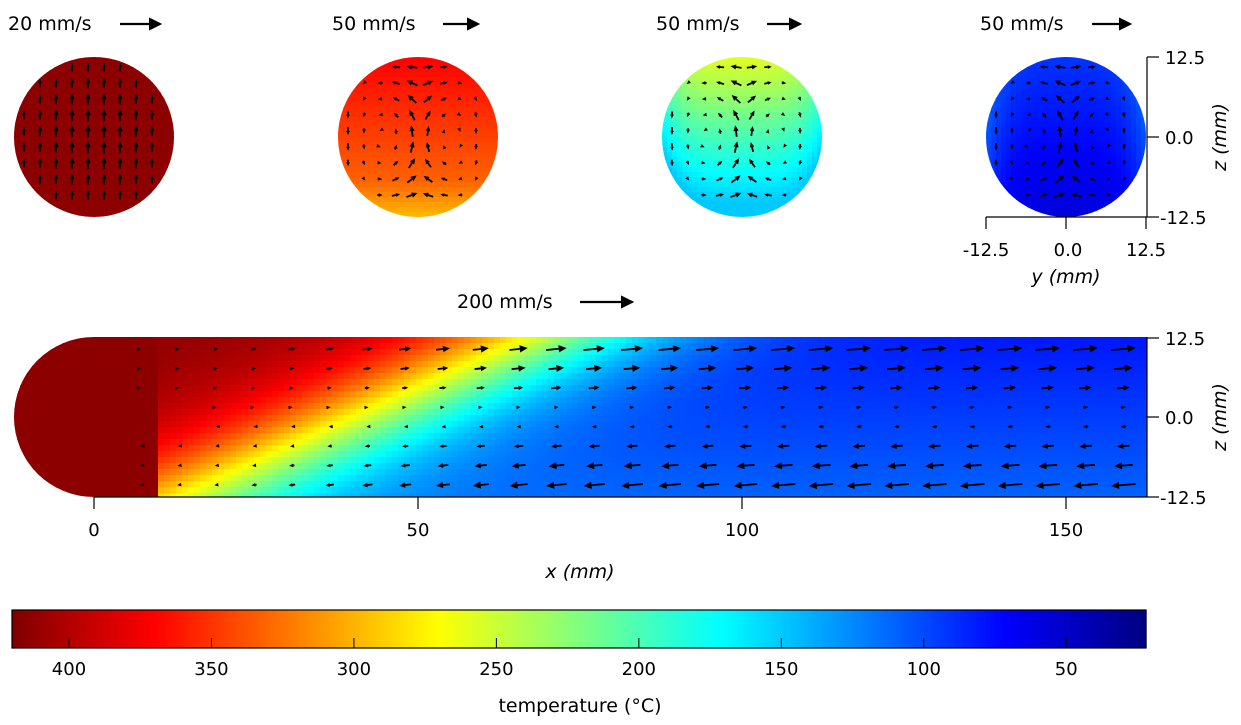  What do you see at coordinates (1078, 180) in the screenshot?
I see `cs4-vector-shaft` at bounding box center [1078, 180].